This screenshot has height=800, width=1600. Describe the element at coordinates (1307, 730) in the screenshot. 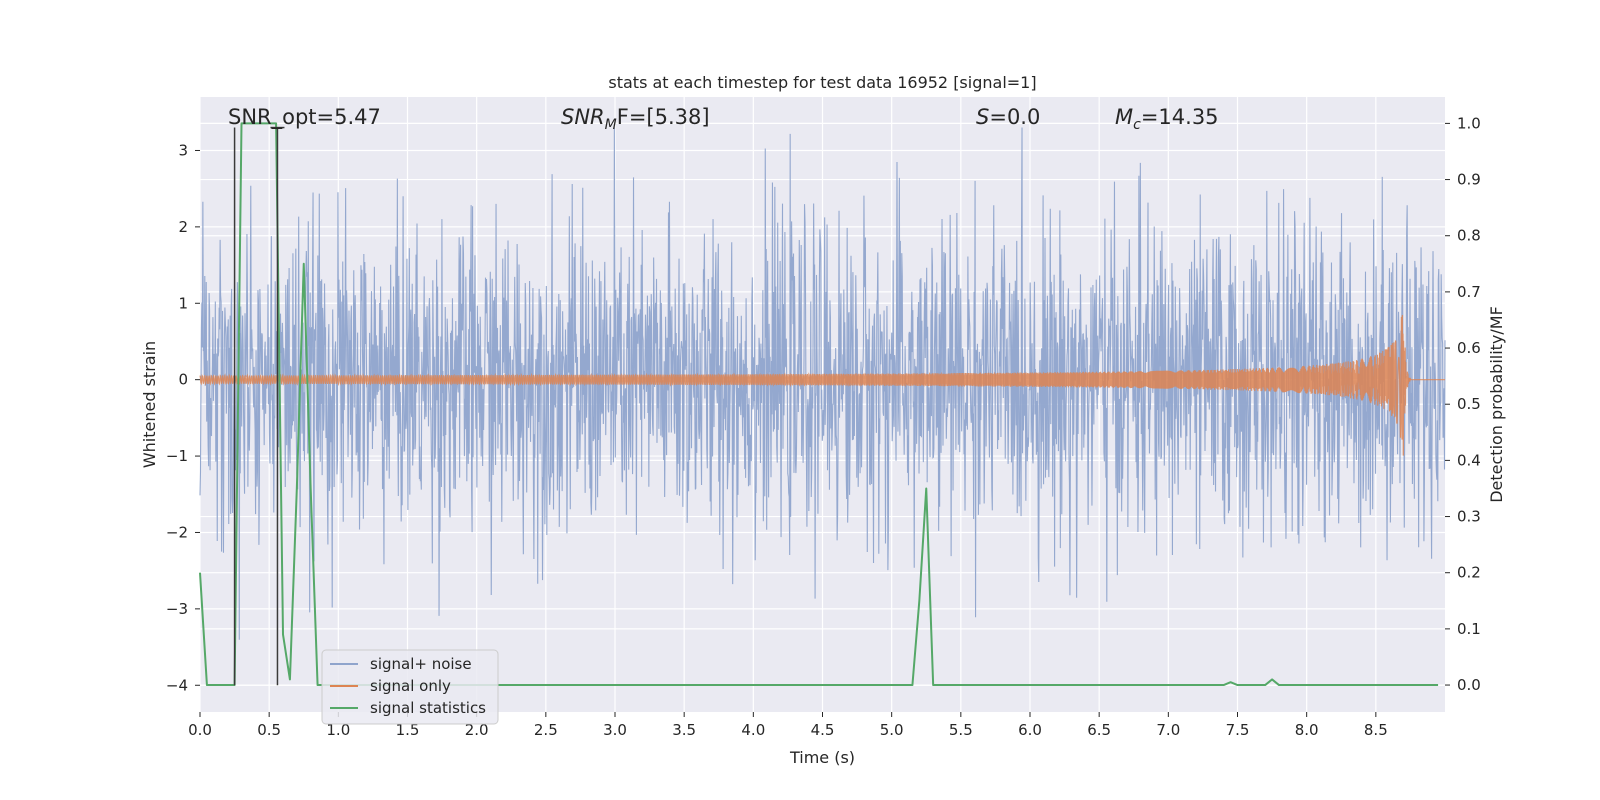

I see `x-tick-label: 8.0` at that location.